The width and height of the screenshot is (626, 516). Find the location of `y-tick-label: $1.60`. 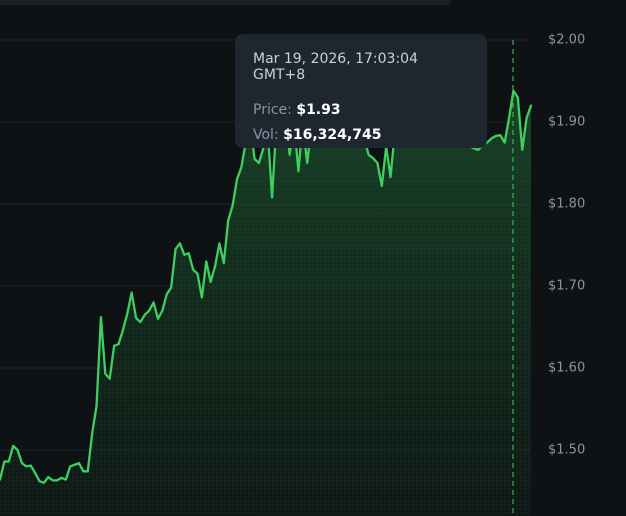

y-tick-label: $1.60 is located at coordinates (567, 368).